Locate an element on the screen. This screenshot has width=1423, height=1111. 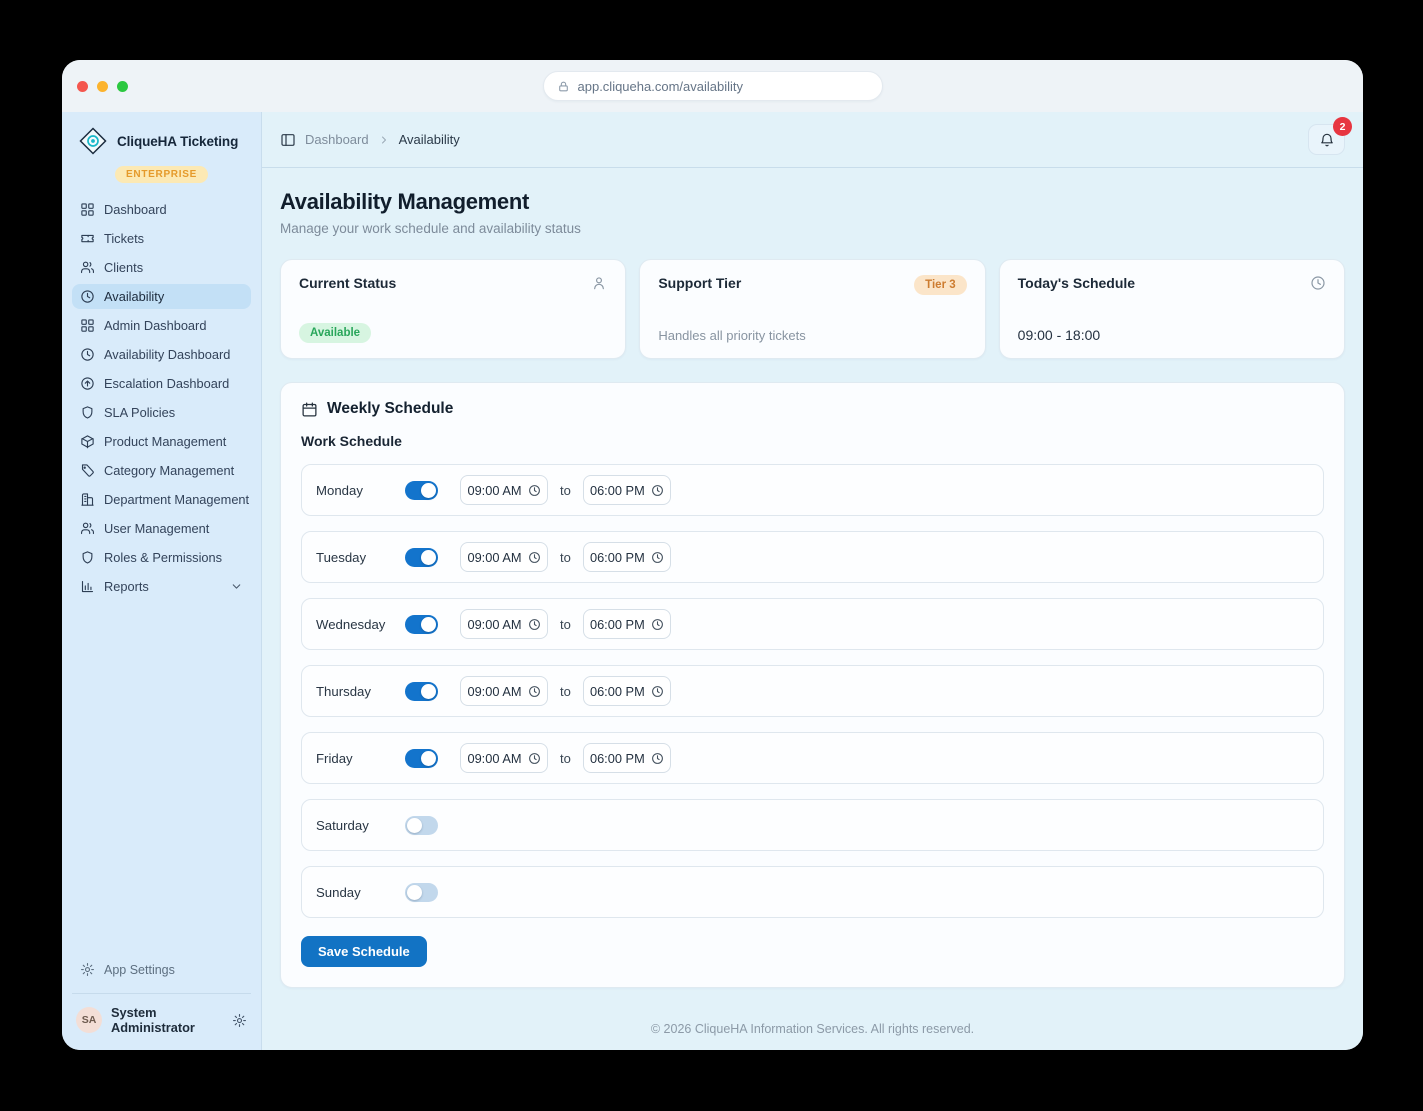
sidebar-item-label: Escalation Dashboard is located at coordinates (167, 383).